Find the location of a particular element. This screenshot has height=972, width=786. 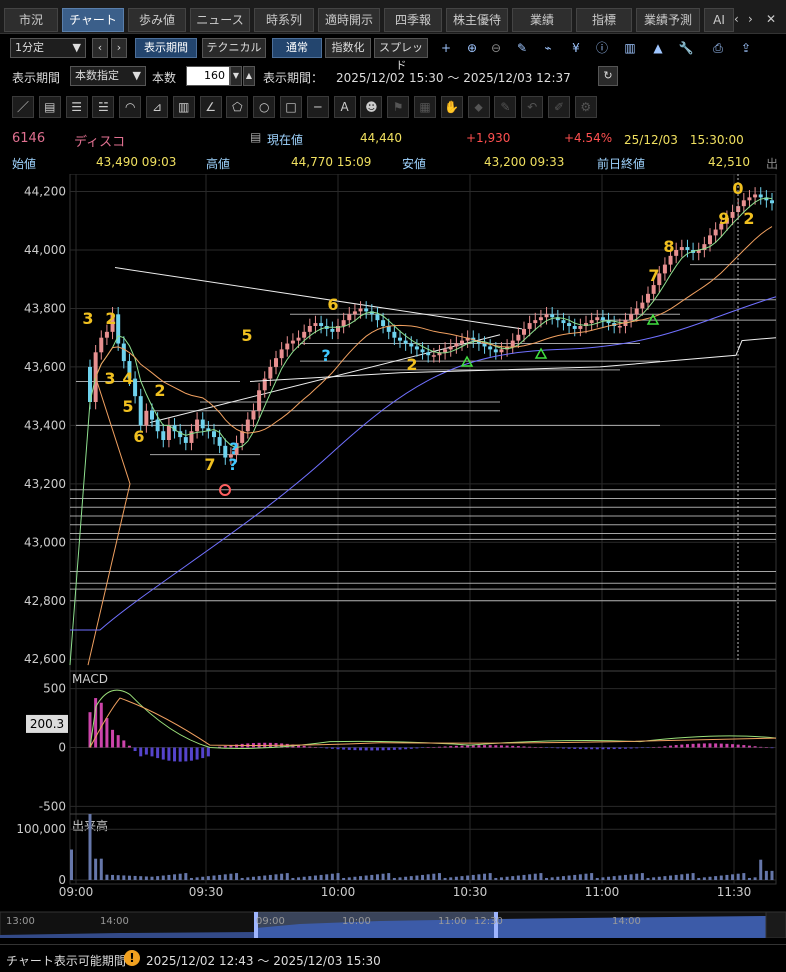

tab-2: 歩み値 is located at coordinates (157, 20).